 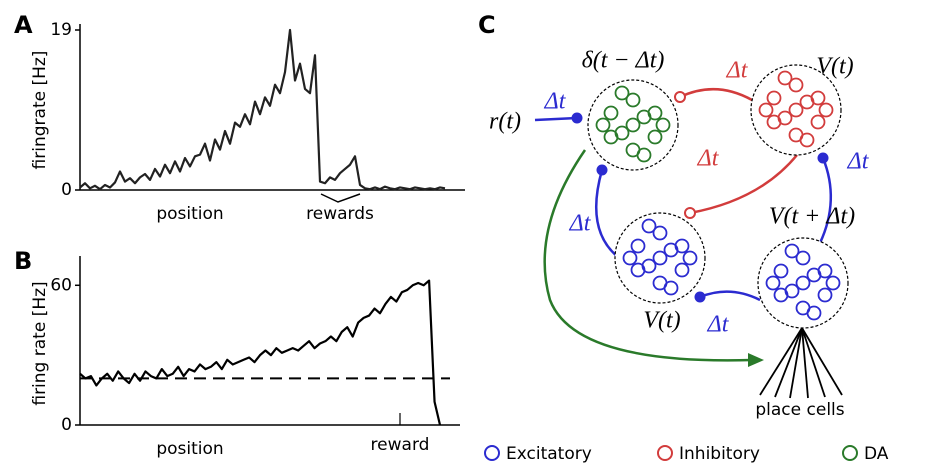 What do you see at coordinates (505, 122) in the screenshot?
I see `input-label: r(t)` at bounding box center [505, 122].